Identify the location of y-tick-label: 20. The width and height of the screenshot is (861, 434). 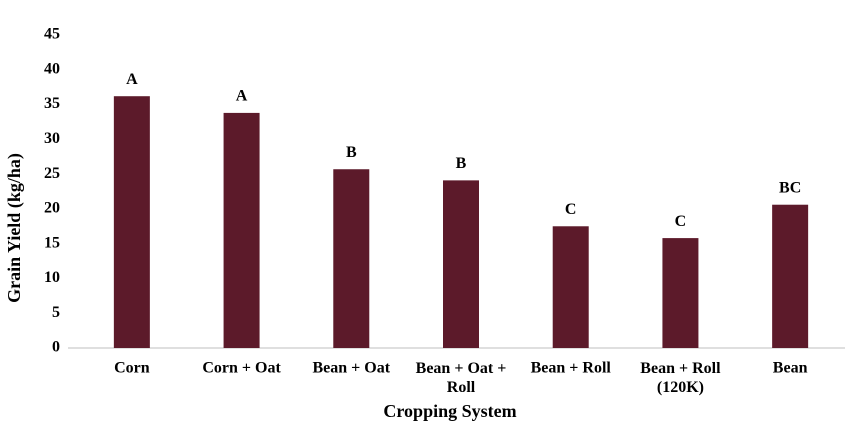
(52, 208).